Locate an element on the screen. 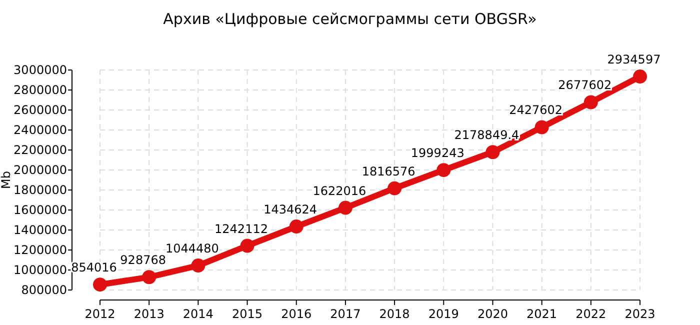 The width and height of the screenshot is (700, 325). y-tick-label: 2400000 is located at coordinates (40, 130).